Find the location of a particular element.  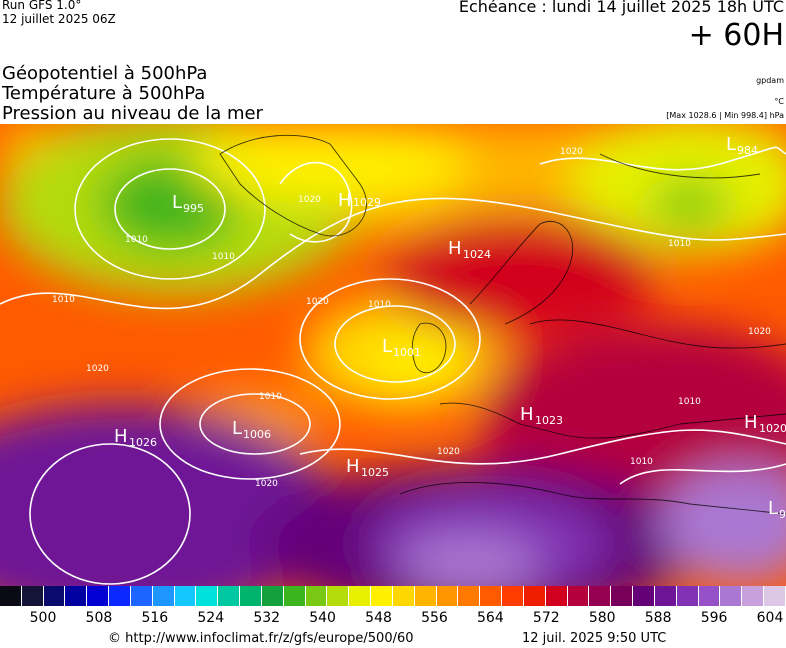

colorbar-tick-label: 540 is located at coordinates (322, 618).